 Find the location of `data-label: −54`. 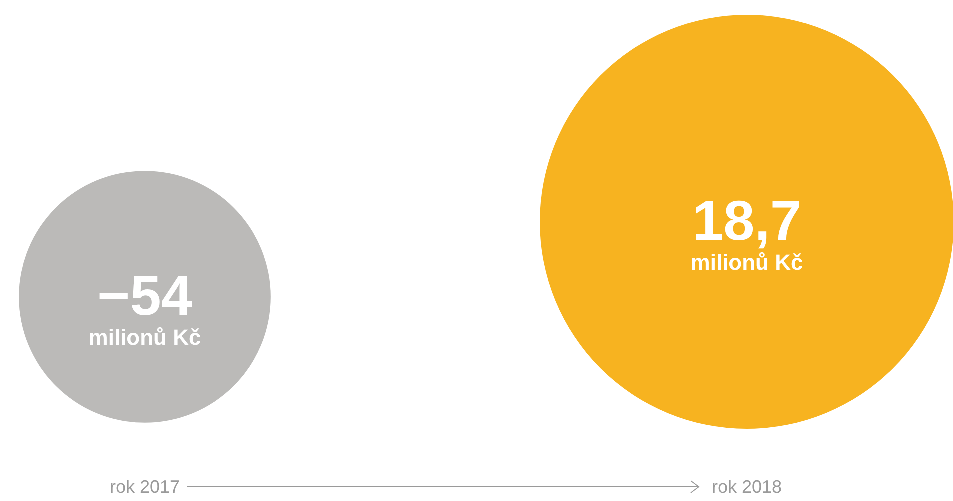

data-label: −54 is located at coordinates (145, 295).